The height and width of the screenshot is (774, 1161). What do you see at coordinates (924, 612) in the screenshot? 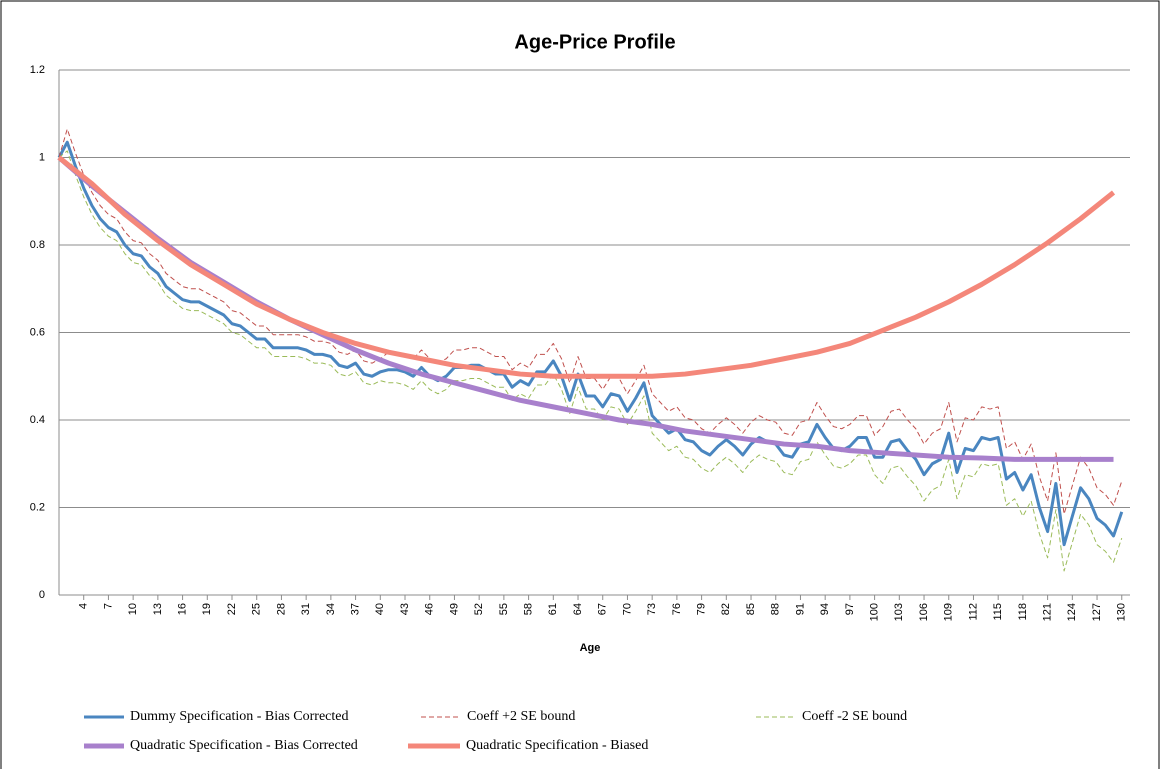
I see `x-tick-label: 106` at bounding box center [924, 612].